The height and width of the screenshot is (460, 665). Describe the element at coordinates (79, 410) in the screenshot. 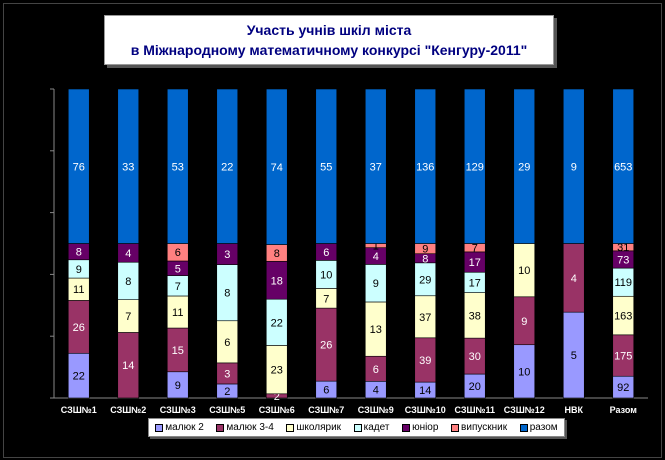

I see `x-tick-label: СЗШ№1` at that location.